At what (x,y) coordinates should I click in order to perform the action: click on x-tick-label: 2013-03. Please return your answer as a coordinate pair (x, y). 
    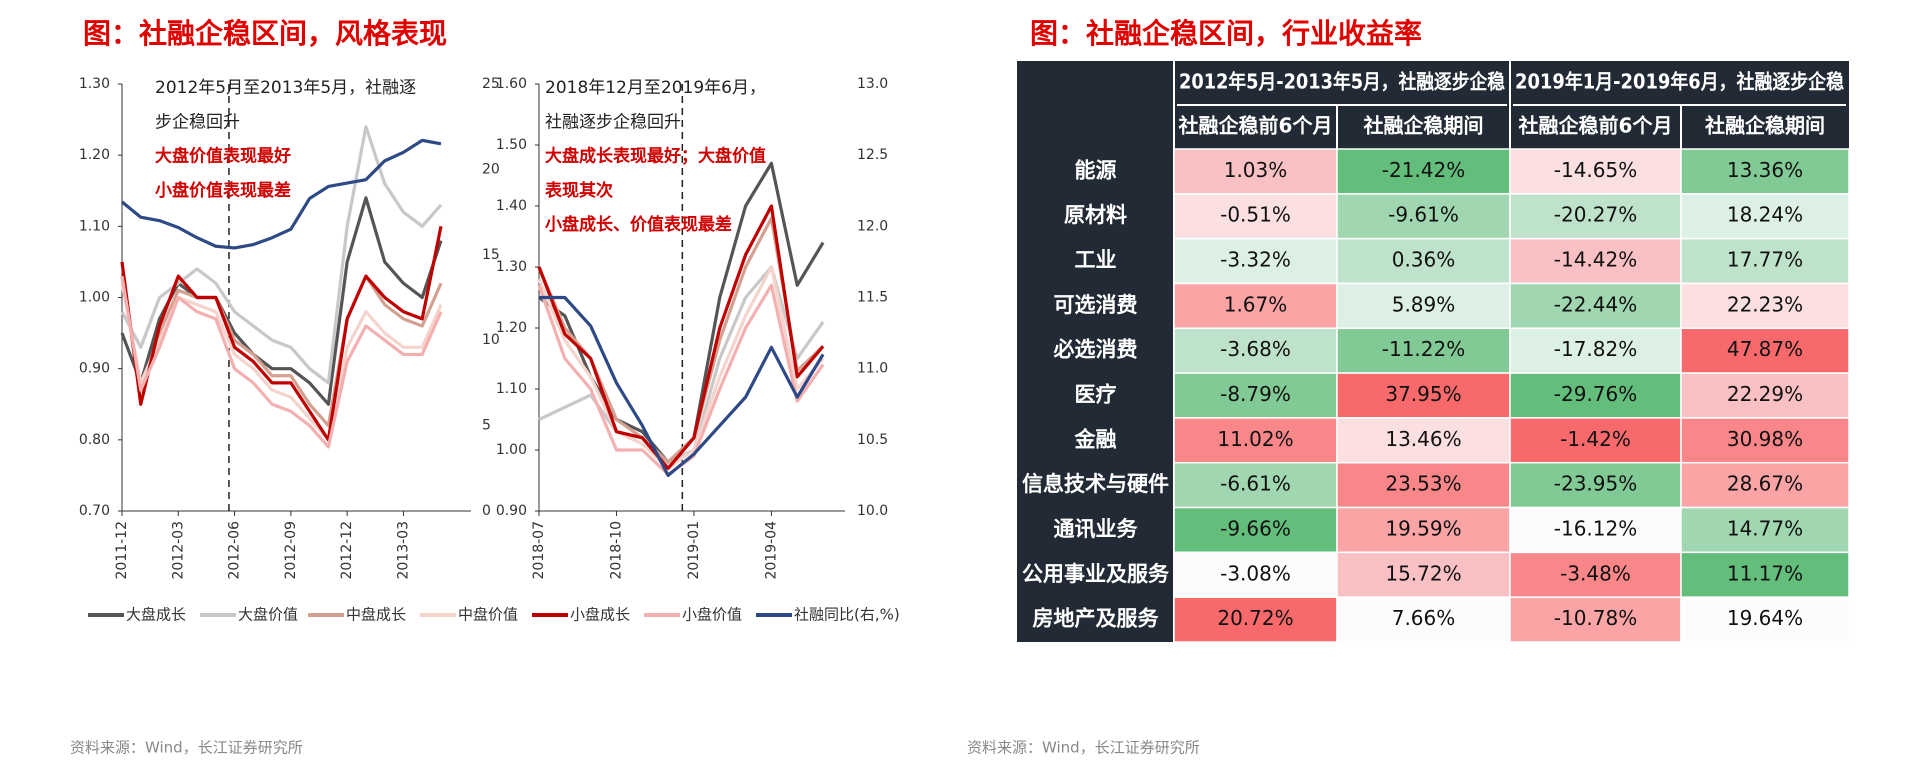
    Looking at the image, I should click on (403, 550).